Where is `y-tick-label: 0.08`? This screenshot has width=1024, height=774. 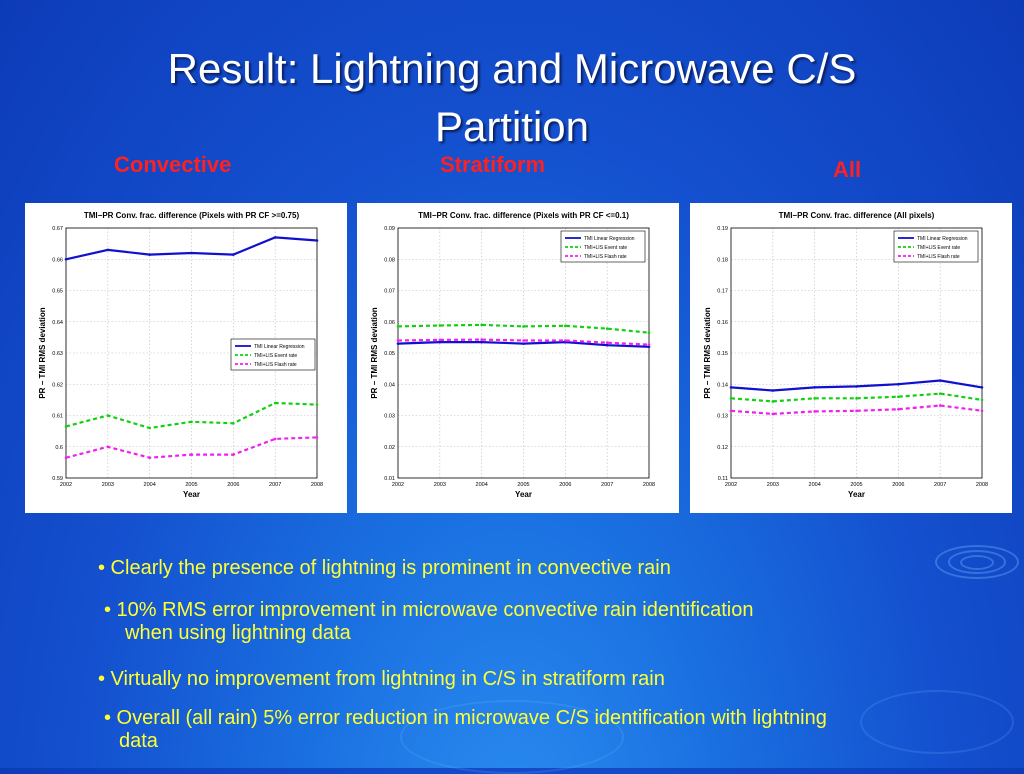 y-tick-label: 0.08 is located at coordinates (389, 260).